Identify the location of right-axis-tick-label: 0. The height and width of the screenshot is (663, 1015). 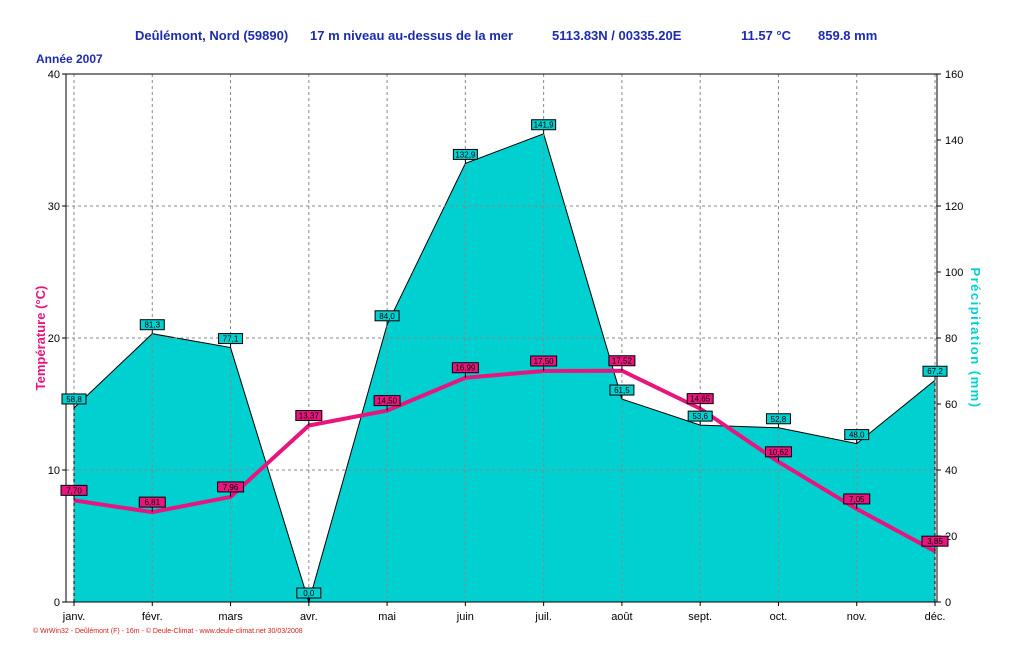
(948, 603).